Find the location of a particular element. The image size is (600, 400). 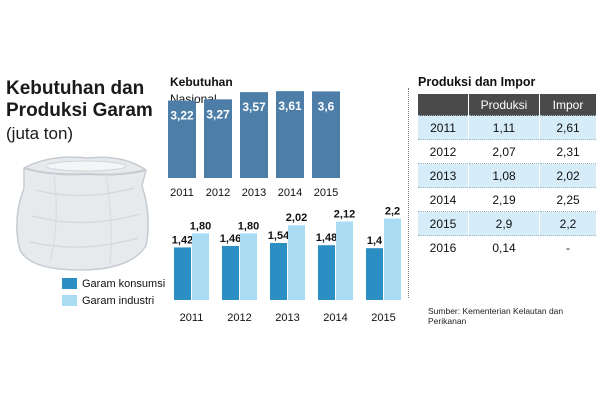

table-row: 2014 2,19 2,25 is located at coordinates (507, 199).